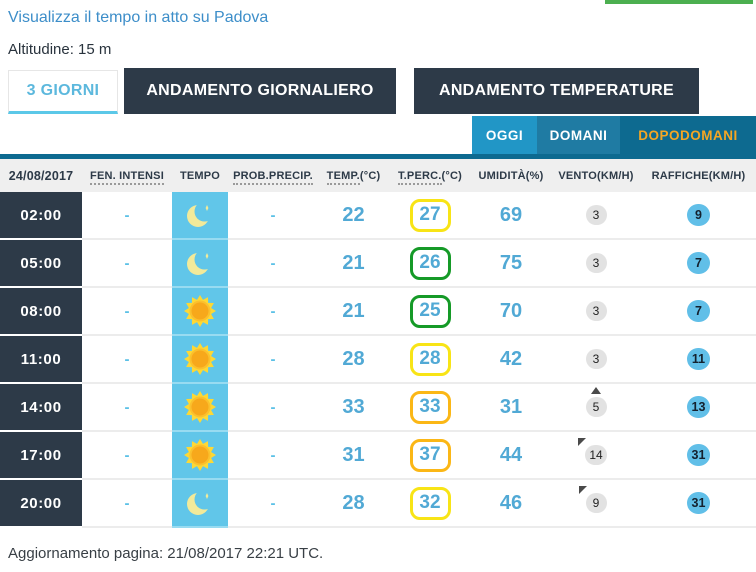 The image size is (756, 572). I want to click on perceived-temperature-cell: 27, so click(430, 216).